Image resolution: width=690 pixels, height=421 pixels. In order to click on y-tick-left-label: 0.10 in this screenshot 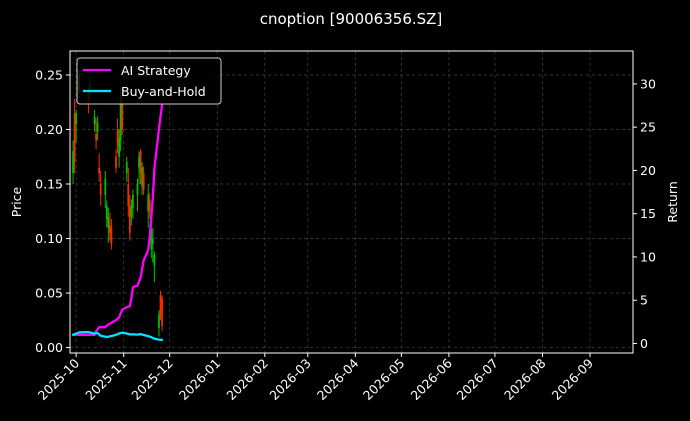, I will do `click(49, 238)`.